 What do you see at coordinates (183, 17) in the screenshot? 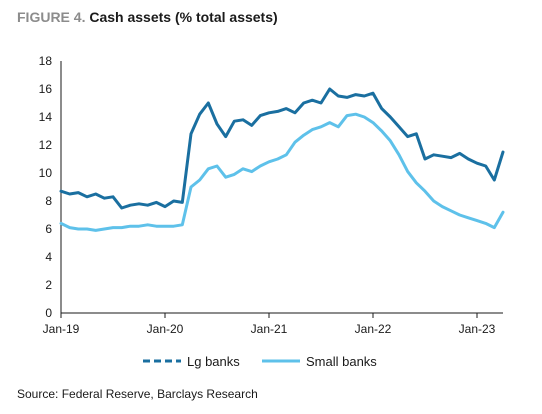
I see `figure-title-text: Cash assets (% total assets)` at bounding box center [183, 17].